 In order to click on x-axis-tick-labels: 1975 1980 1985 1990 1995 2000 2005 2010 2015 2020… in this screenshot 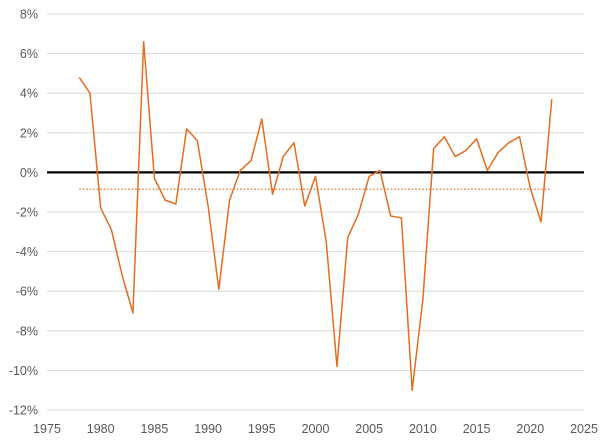, I will do `click(315, 429)`.